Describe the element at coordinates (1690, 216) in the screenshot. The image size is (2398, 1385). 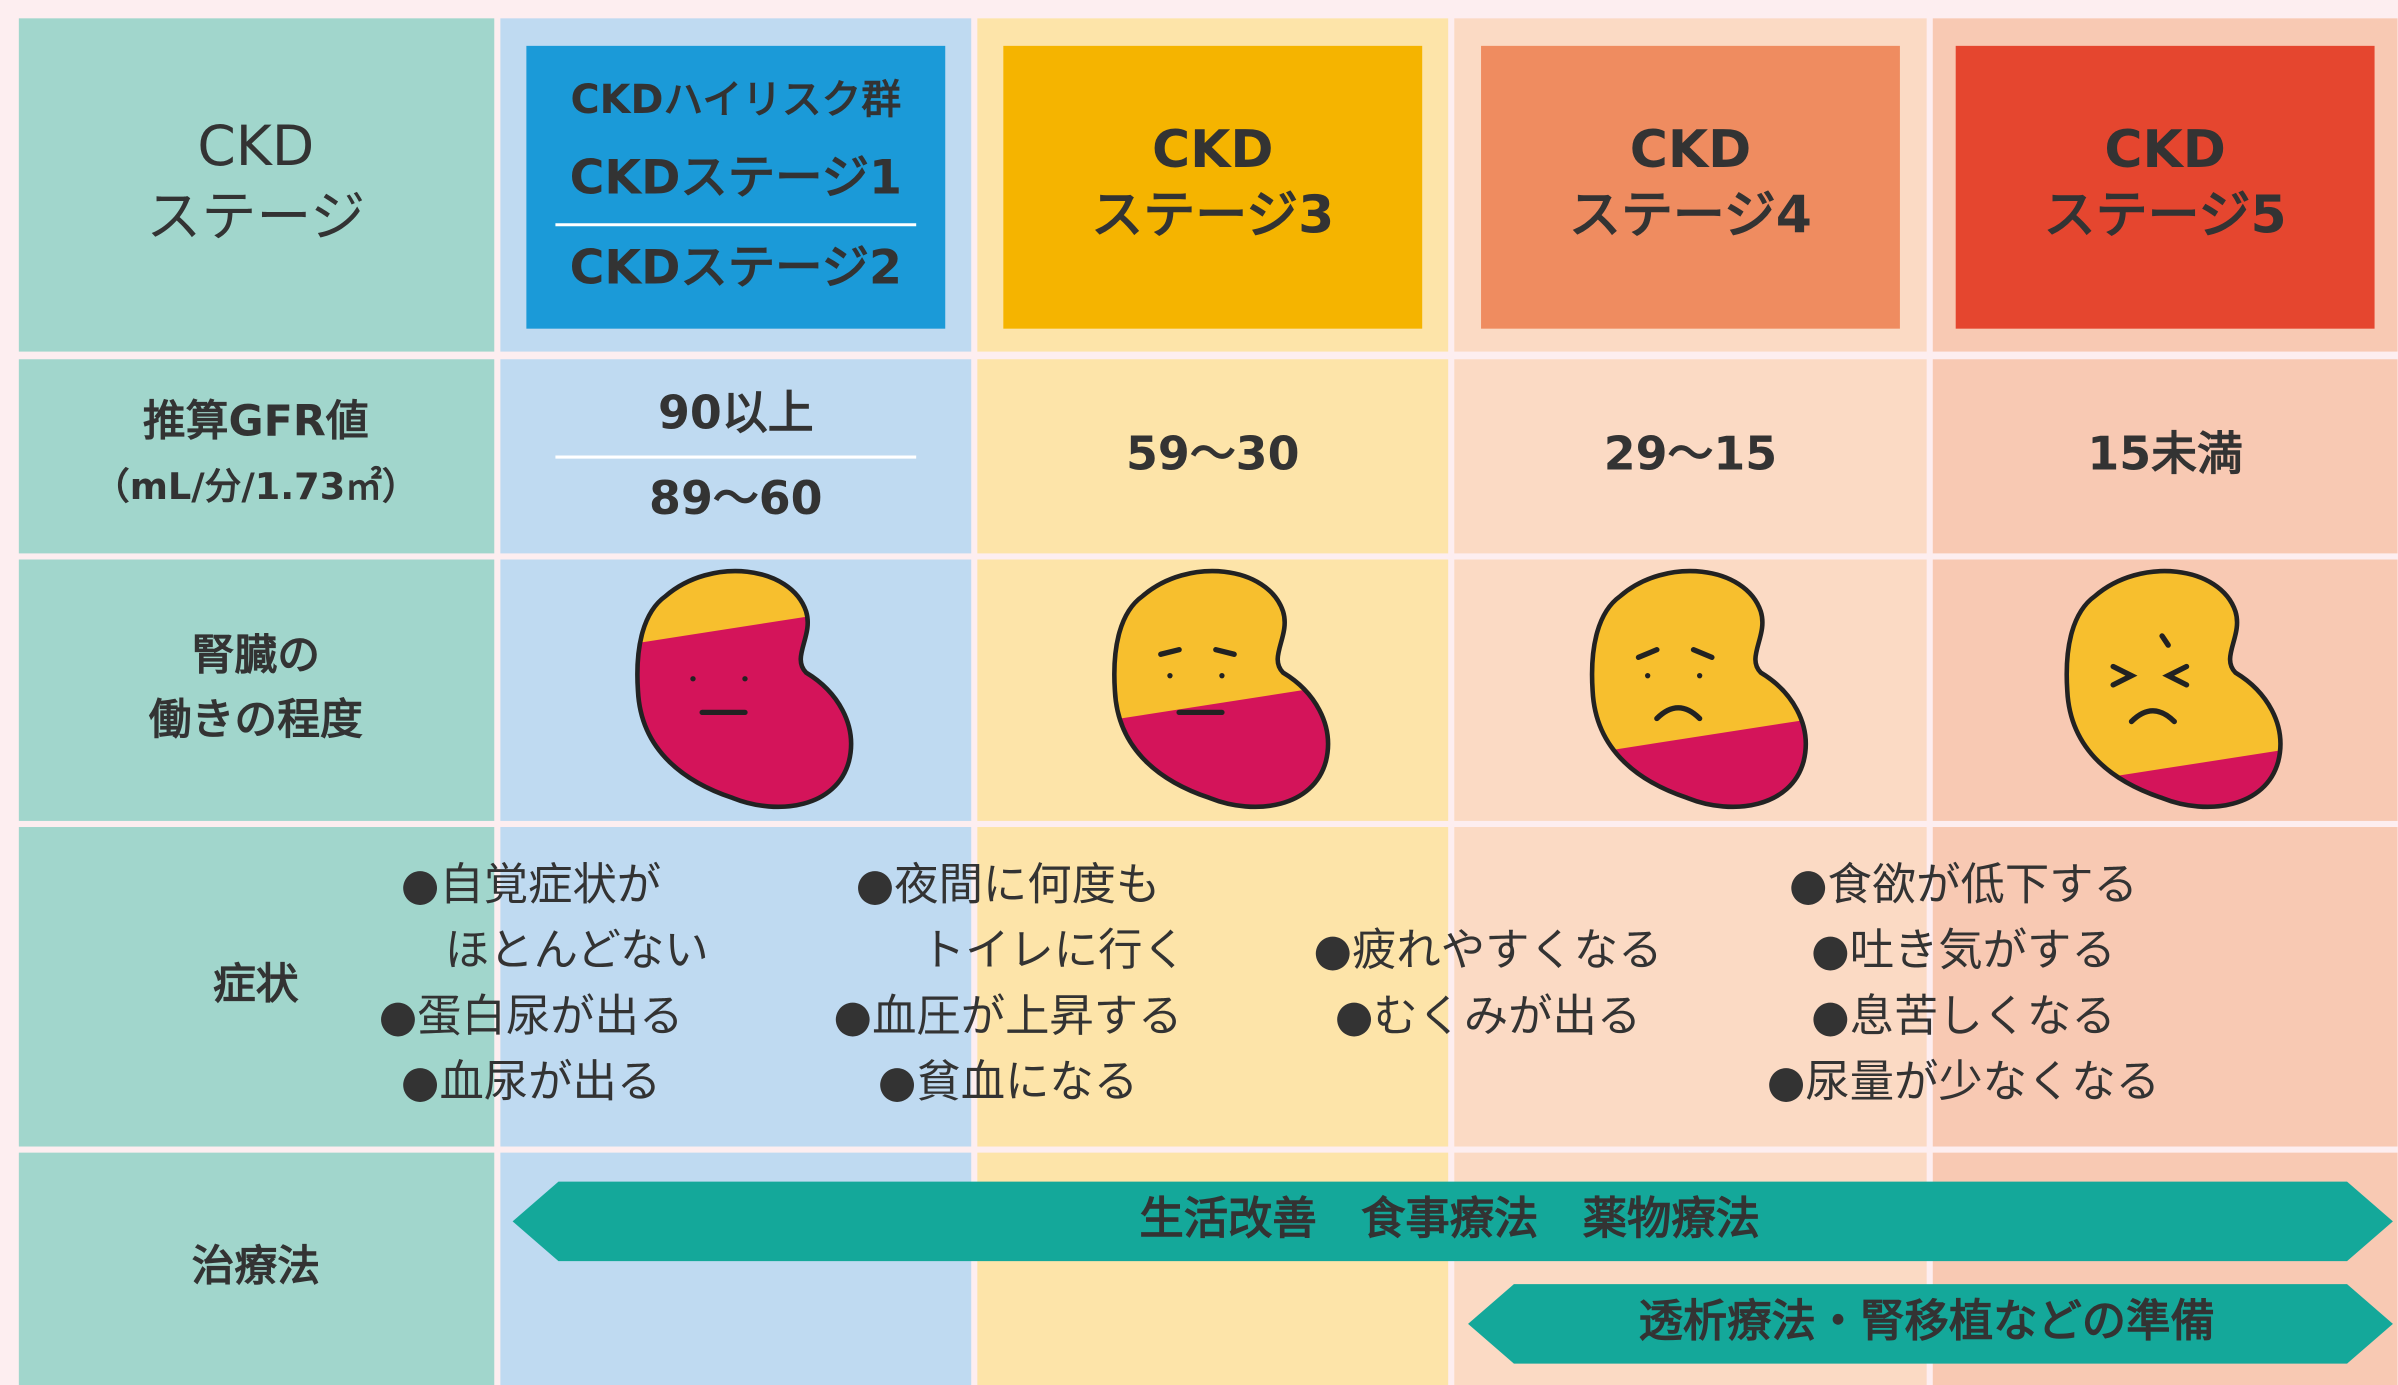
I see `stage-label: ステージ4` at that location.